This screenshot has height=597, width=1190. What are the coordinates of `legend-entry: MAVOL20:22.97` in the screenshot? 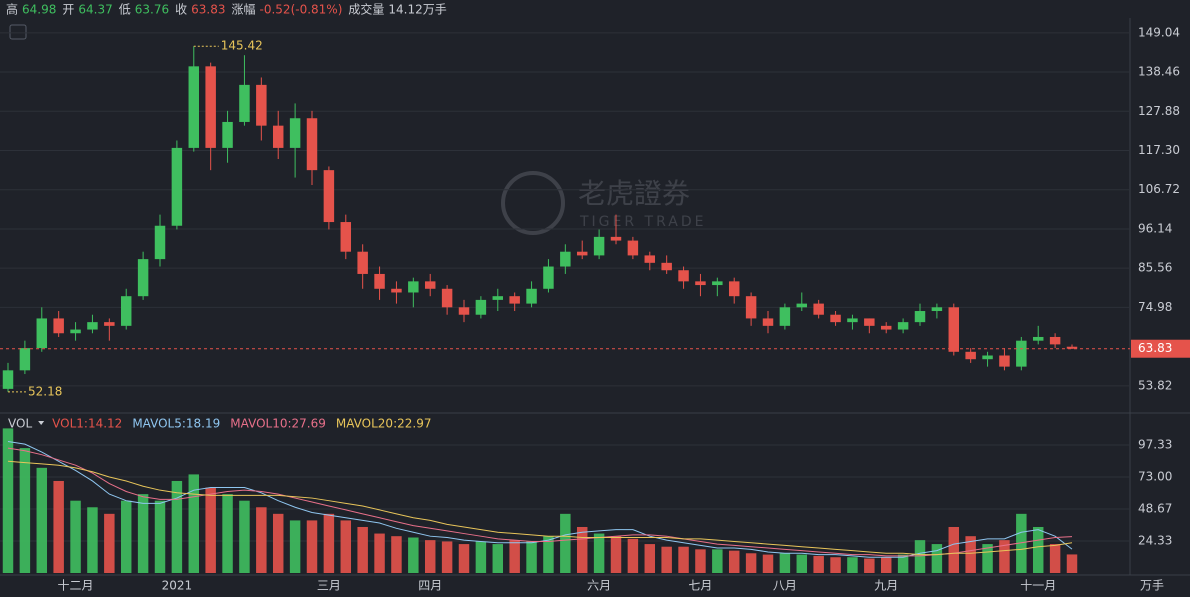 It's located at (384, 424).